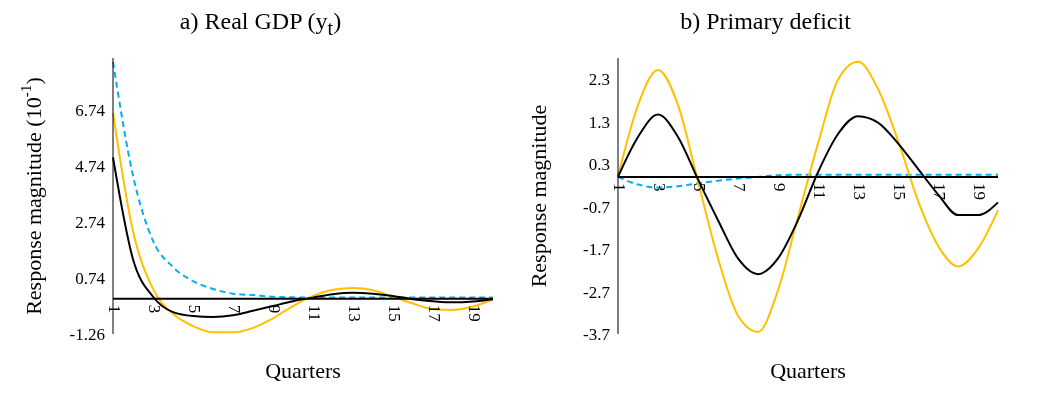  What do you see at coordinates (780, 187) in the screenshot?
I see `x-tick-label: 9` at bounding box center [780, 187].